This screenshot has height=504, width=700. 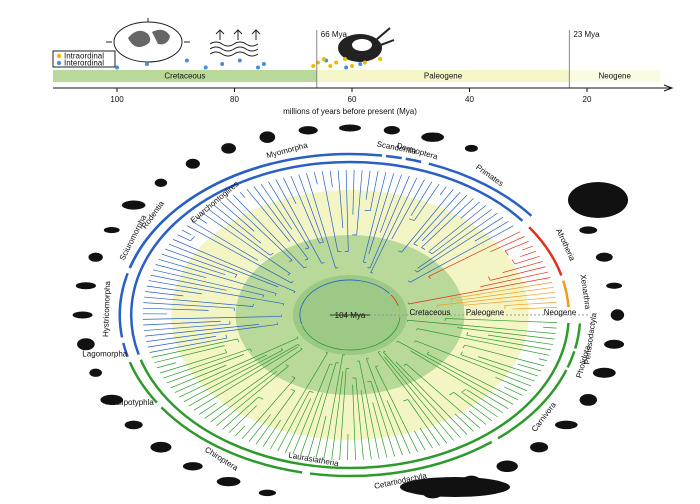 I want to click on legend-label: Interordinal, so click(x=84, y=63).